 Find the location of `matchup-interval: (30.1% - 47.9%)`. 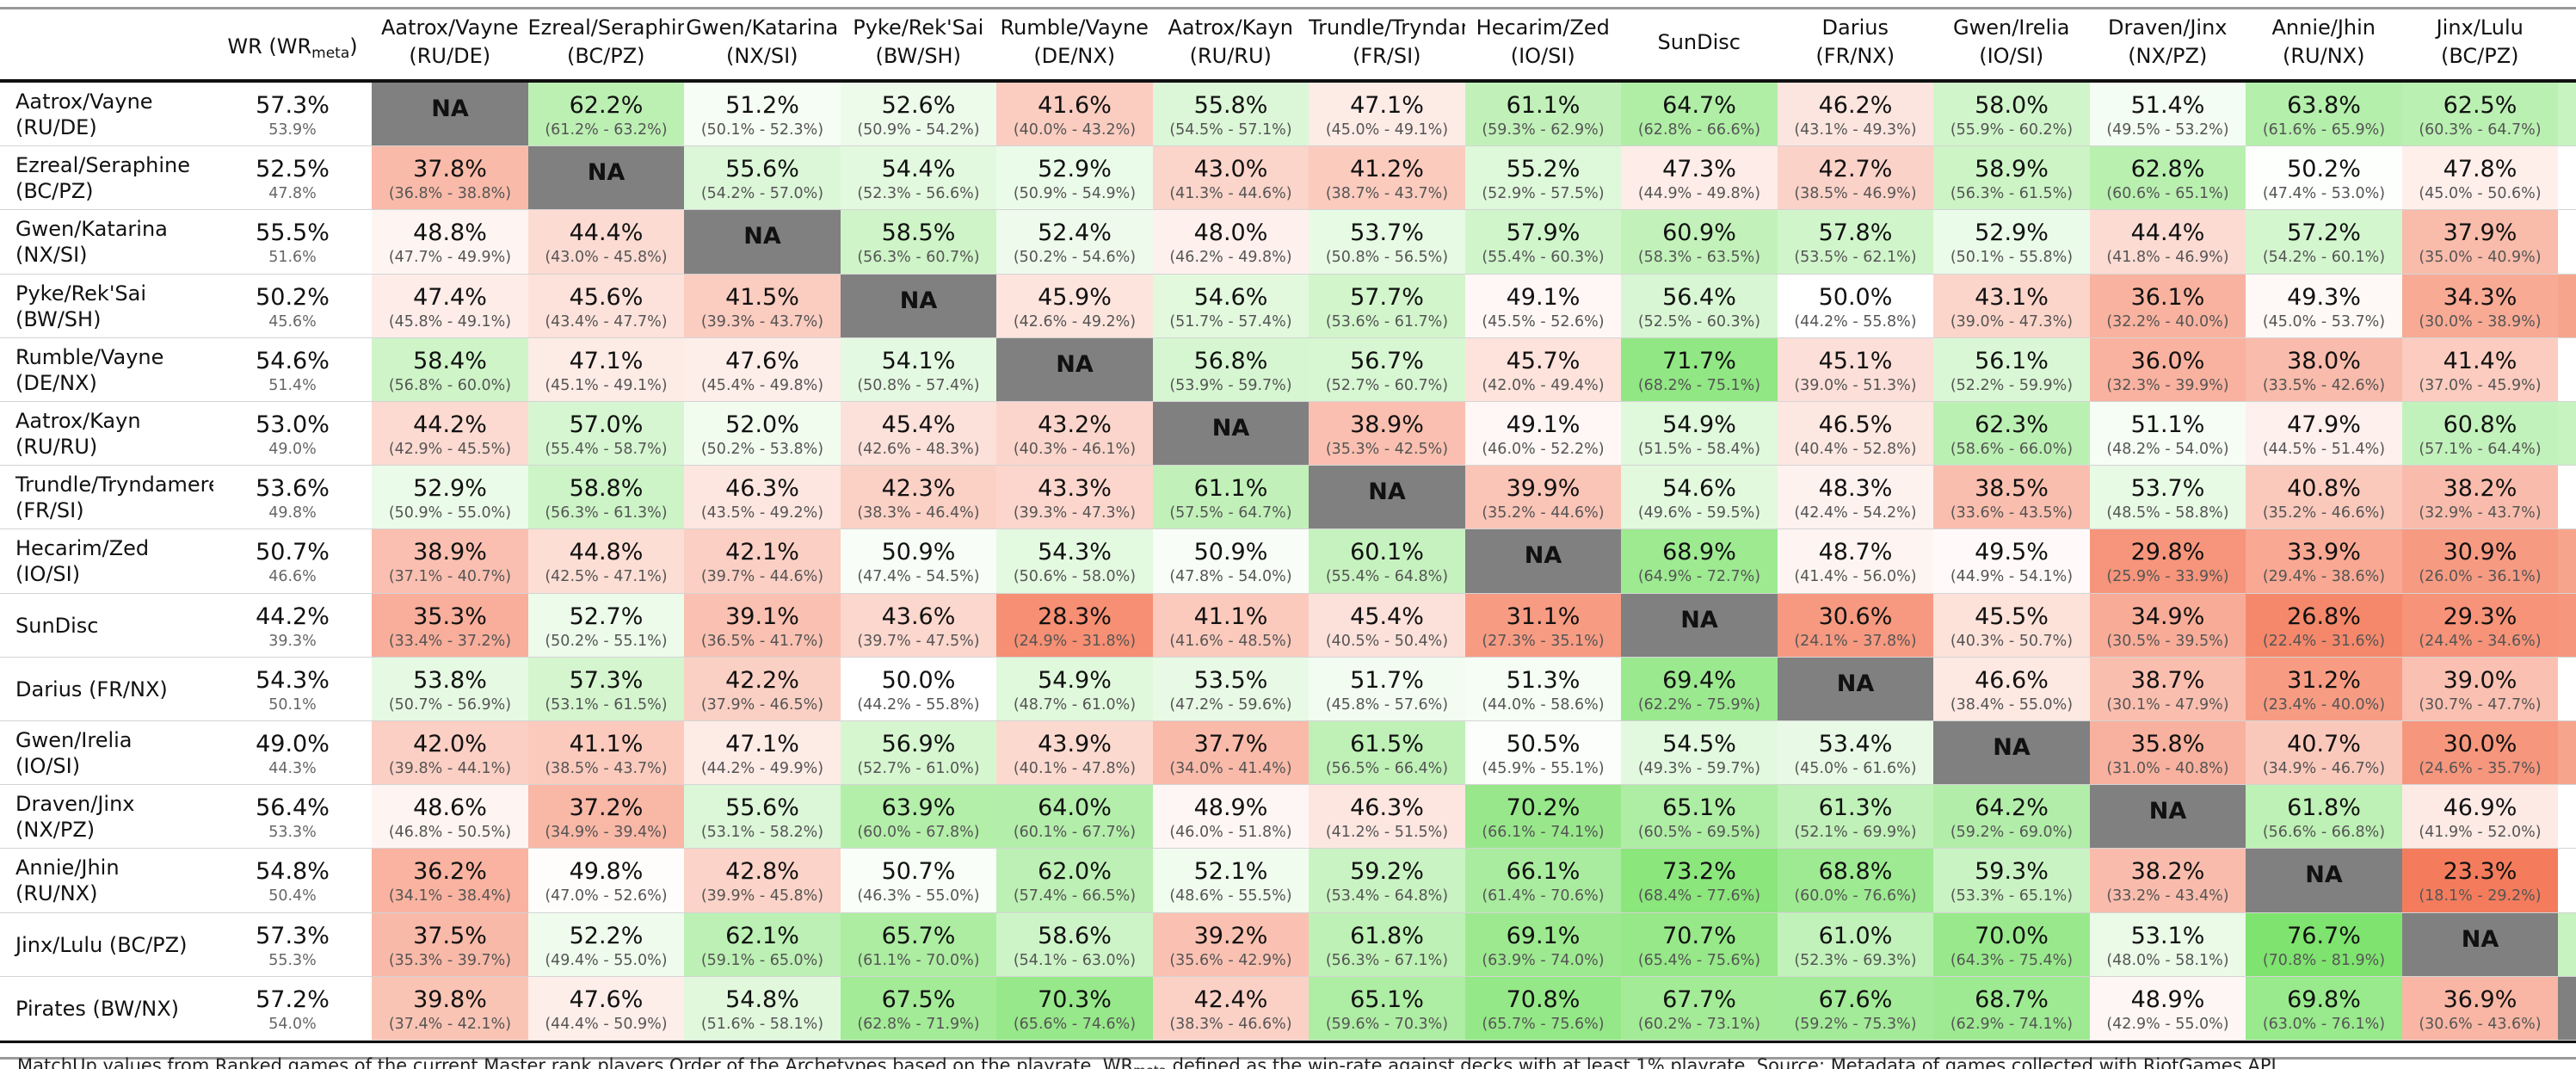

matchup-interval: (30.1% - 47.9%) is located at coordinates (2167, 705).